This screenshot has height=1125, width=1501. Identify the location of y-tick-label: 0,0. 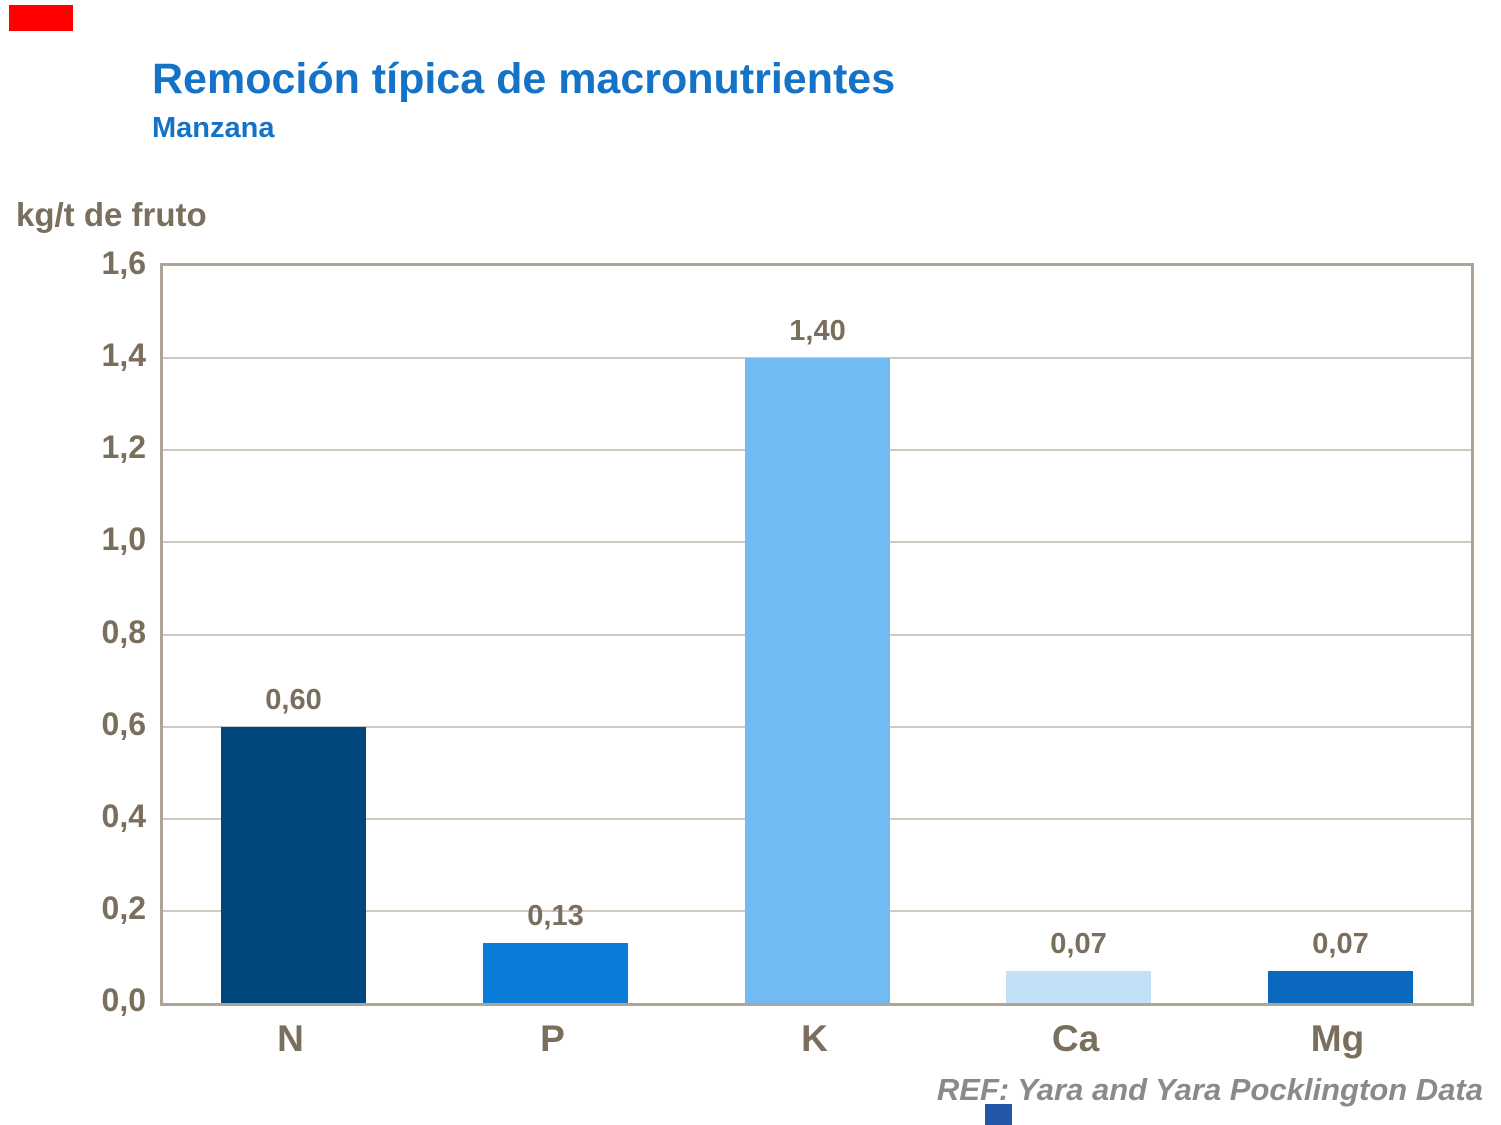
(123, 1000).